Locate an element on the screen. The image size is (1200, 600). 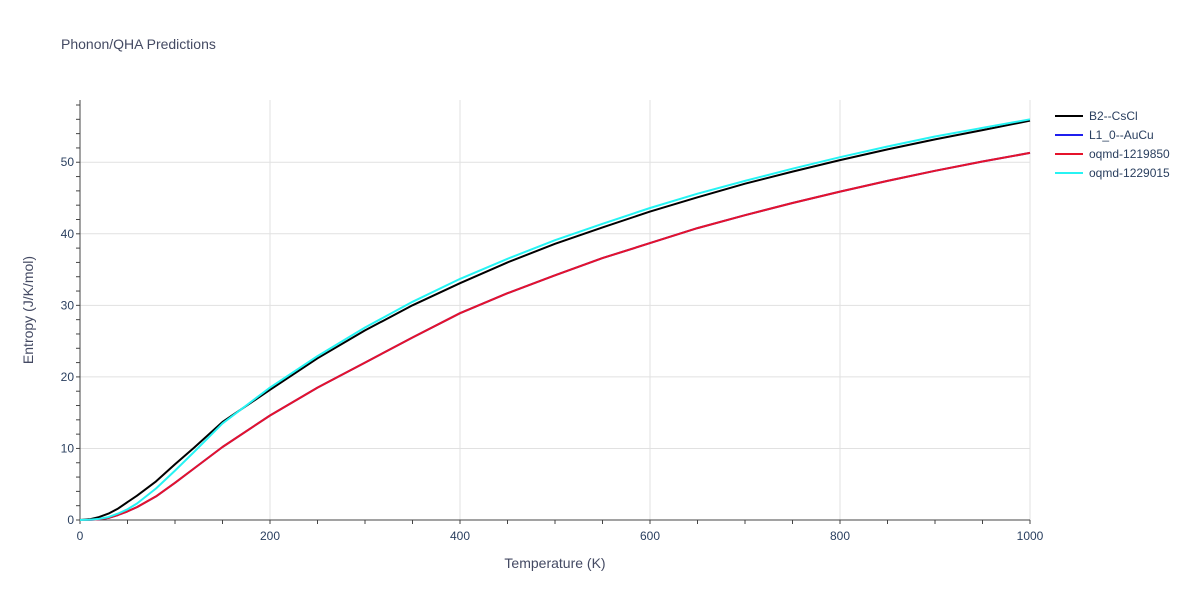
x-axis-label: Temperature (K) is located at coordinates (554, 563).